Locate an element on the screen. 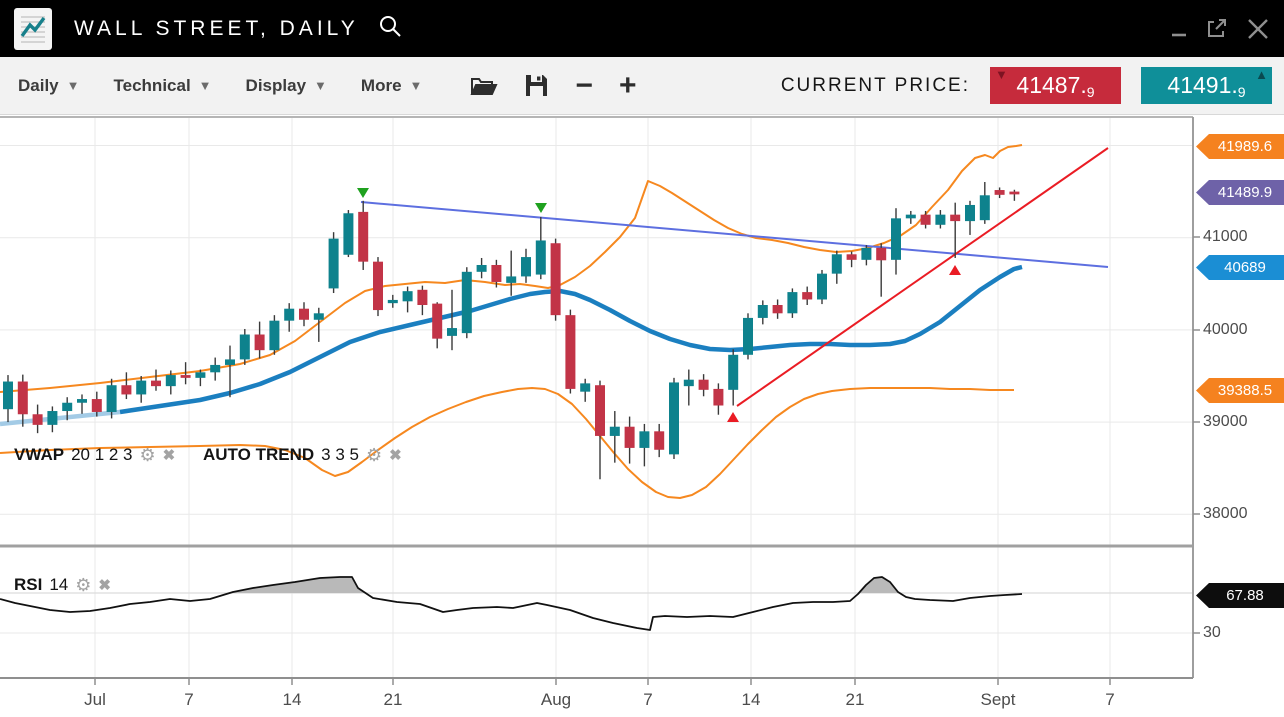 The width and height of the screenshot is (1284, 717). buy-price-decimal: 9 is located at coordinates (1241, 92).